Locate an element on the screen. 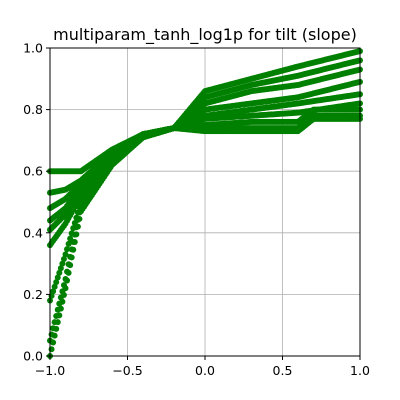 The image size is (400, 400). y-axis: 0.0 0.2 0.4 0.6 0.8 1.0 is located at coordinates (36, 202).